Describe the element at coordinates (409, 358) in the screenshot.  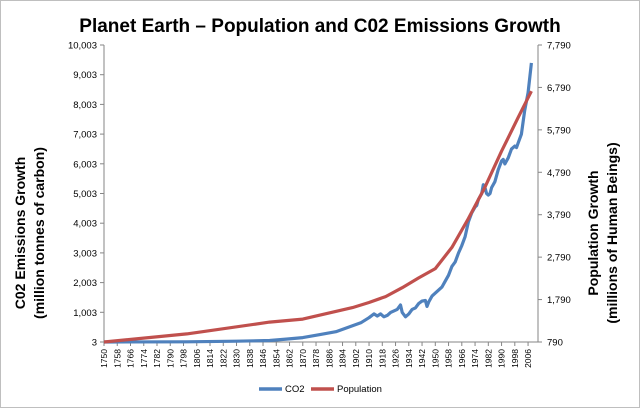
I see `x-tick-label: 1934` at that location.